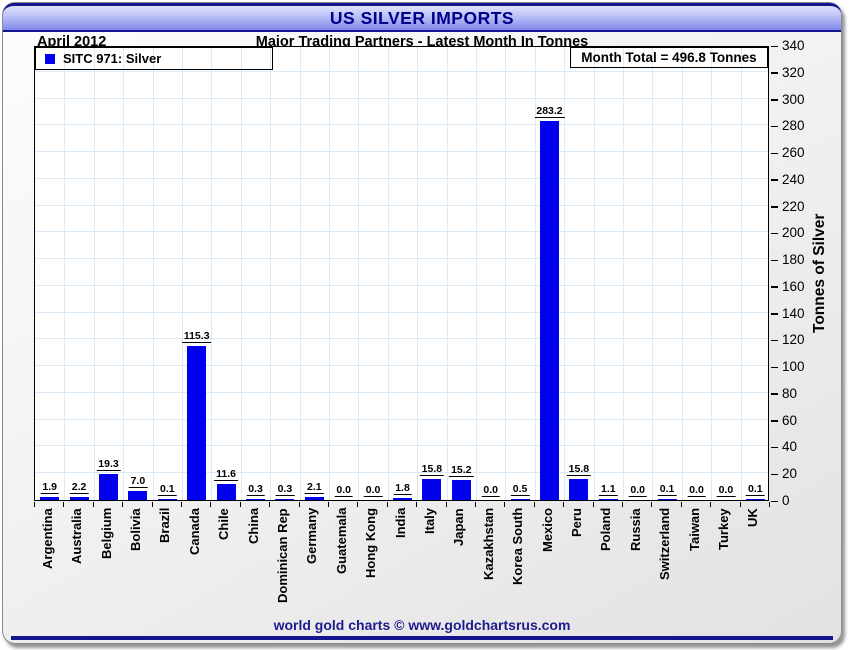 Image resolution: width=850 pixels, height=650 pixels. I want to click on x-tick-label: Korea South, so click(518, 547).